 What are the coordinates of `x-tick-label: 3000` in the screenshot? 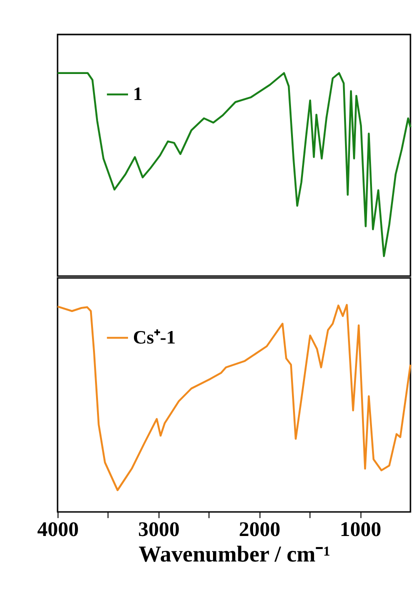 It's located at (159, 529).